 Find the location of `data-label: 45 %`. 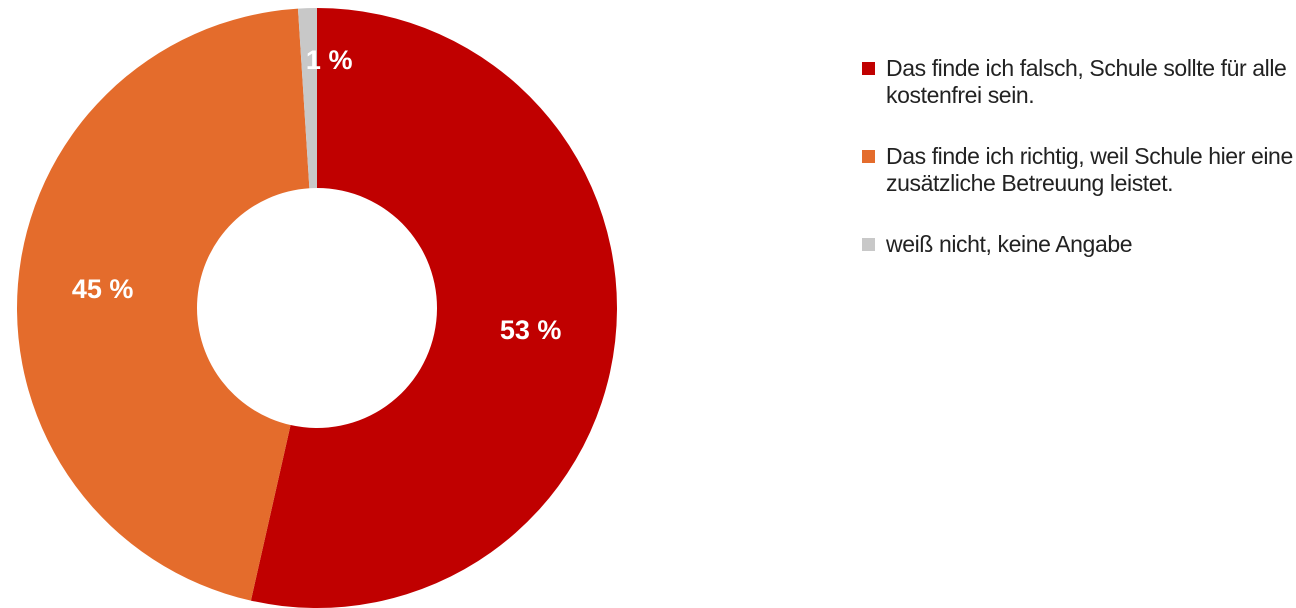

data-label: 45 % is located at coordinates (103, 289).